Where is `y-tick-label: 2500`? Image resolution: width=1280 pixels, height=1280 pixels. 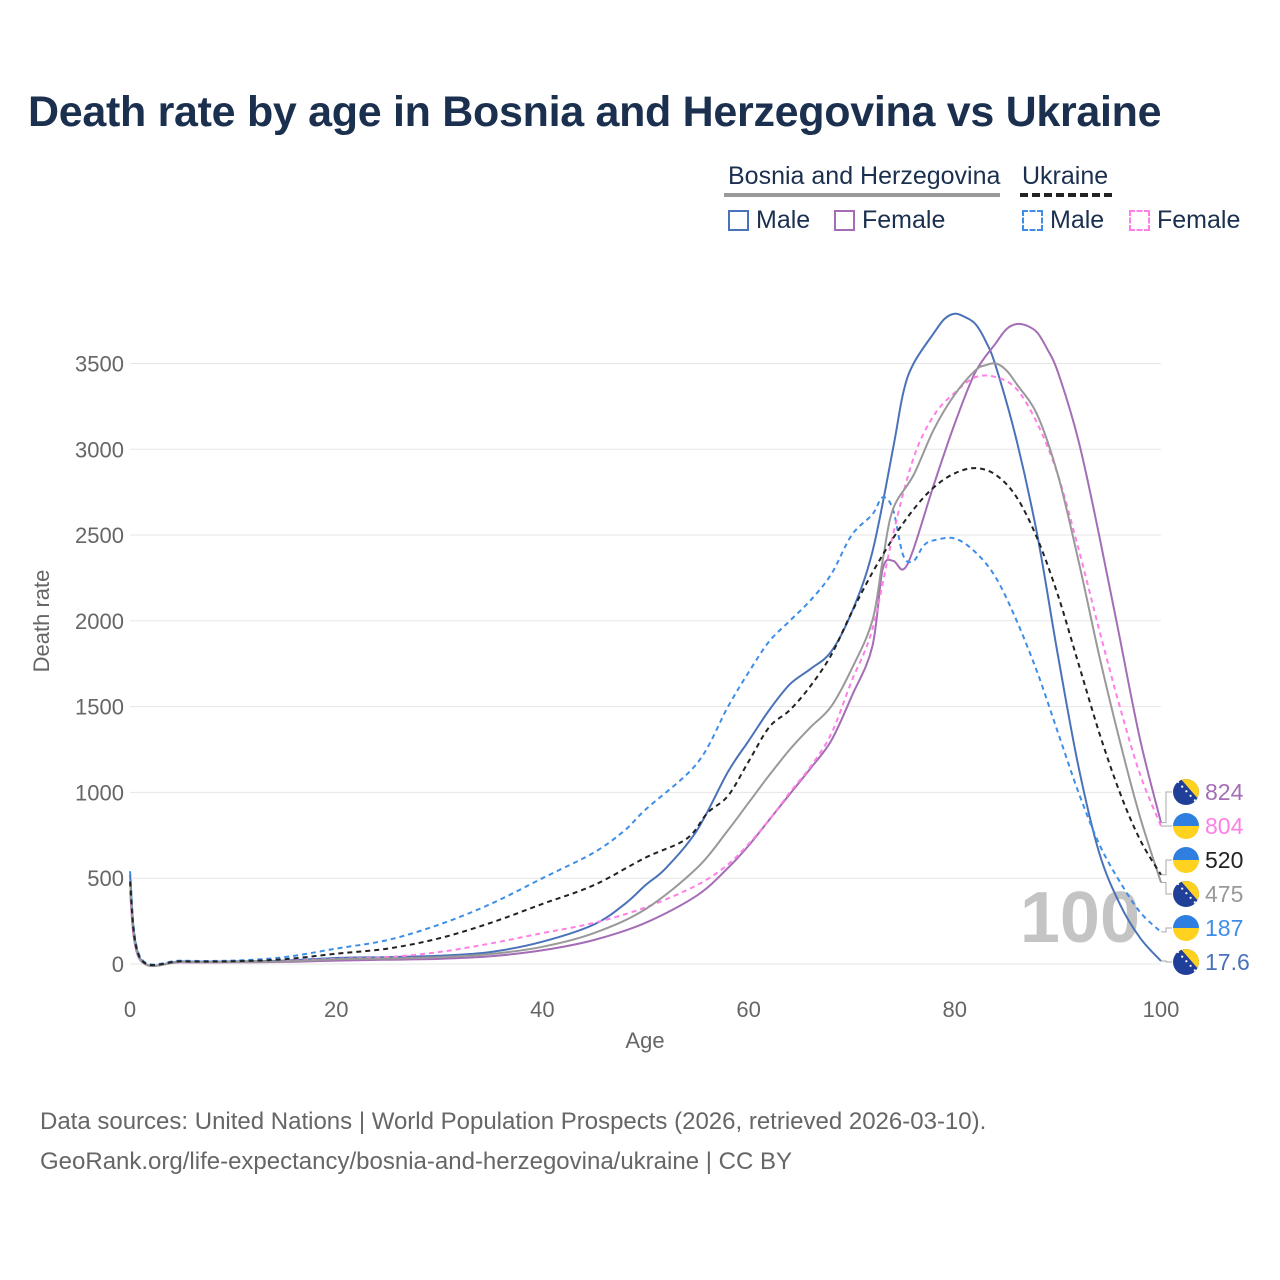
y-tick-label: 2500 is located at coordinates (99, 535).